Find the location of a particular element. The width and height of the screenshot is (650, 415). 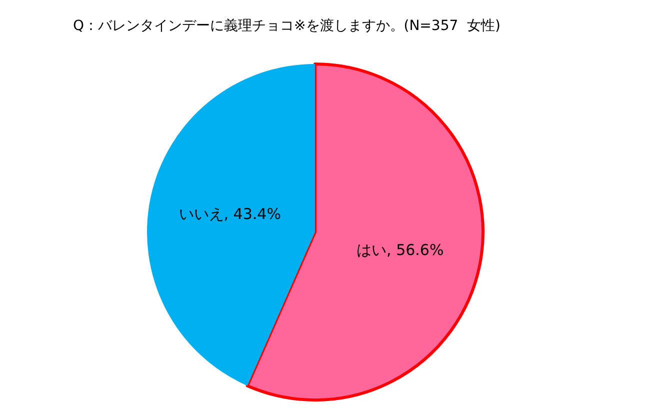

data-label: , 43.4% is located at coordinates (252, 214).